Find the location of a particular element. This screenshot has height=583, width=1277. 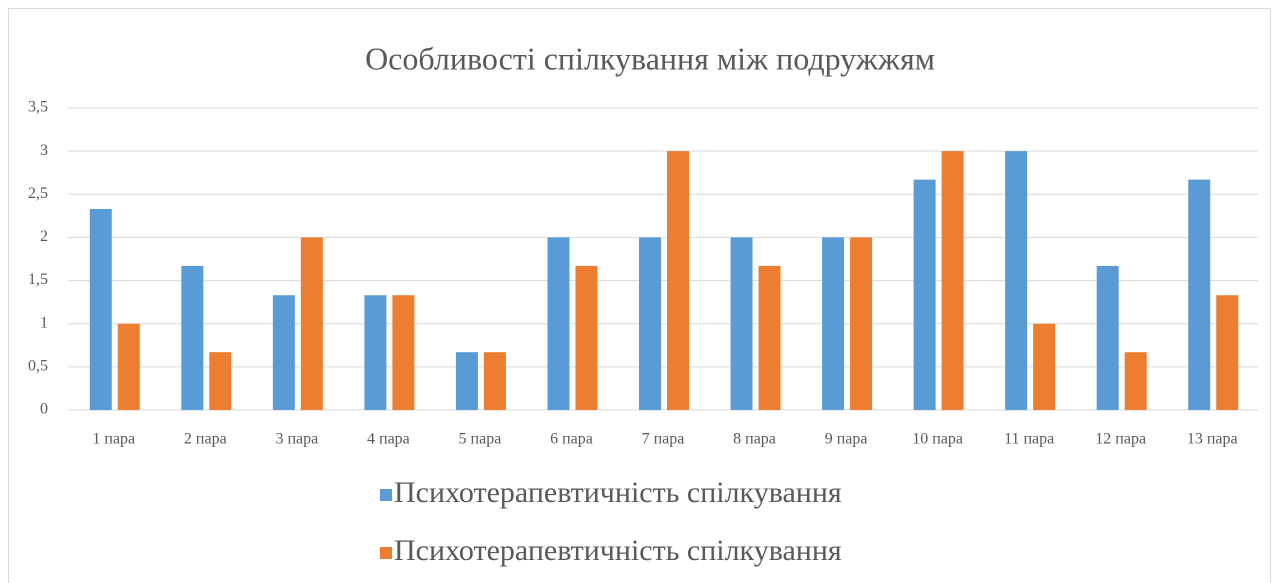

x-tick-label: 8 пара is located at coordinates (754, 439).